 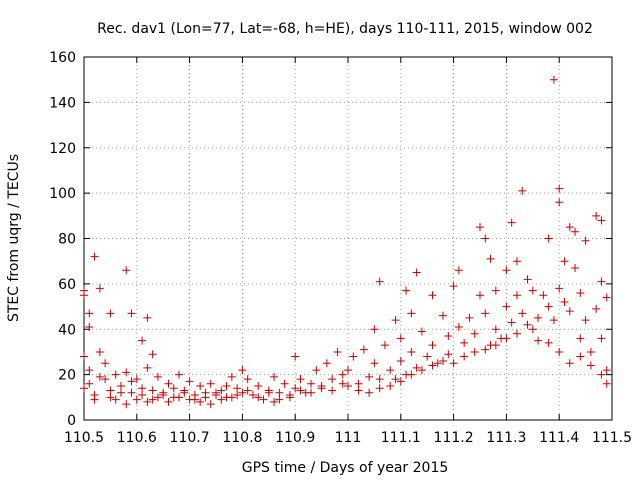 I want to click on x-tick-label: 111.2, so click(x=454, y=438).